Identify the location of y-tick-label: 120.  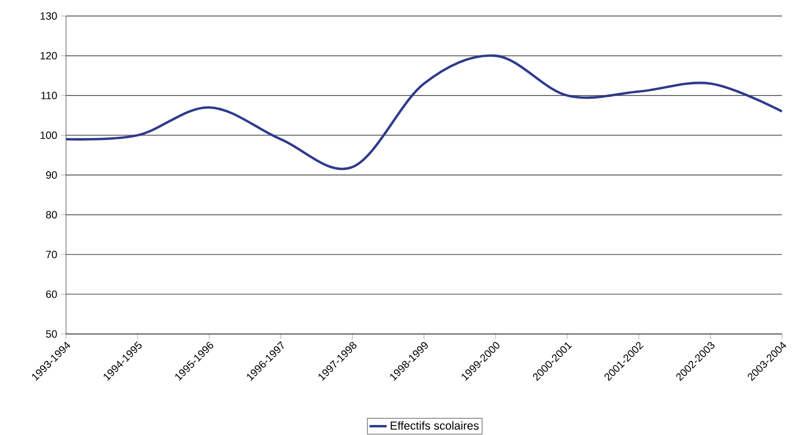
(48, 56).